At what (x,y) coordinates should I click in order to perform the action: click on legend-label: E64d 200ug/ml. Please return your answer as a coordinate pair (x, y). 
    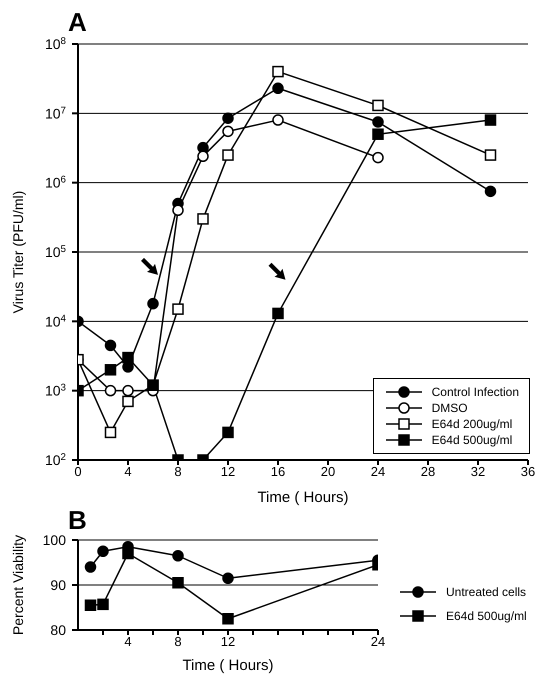
    Looking at the image, I should click on (472, 424).